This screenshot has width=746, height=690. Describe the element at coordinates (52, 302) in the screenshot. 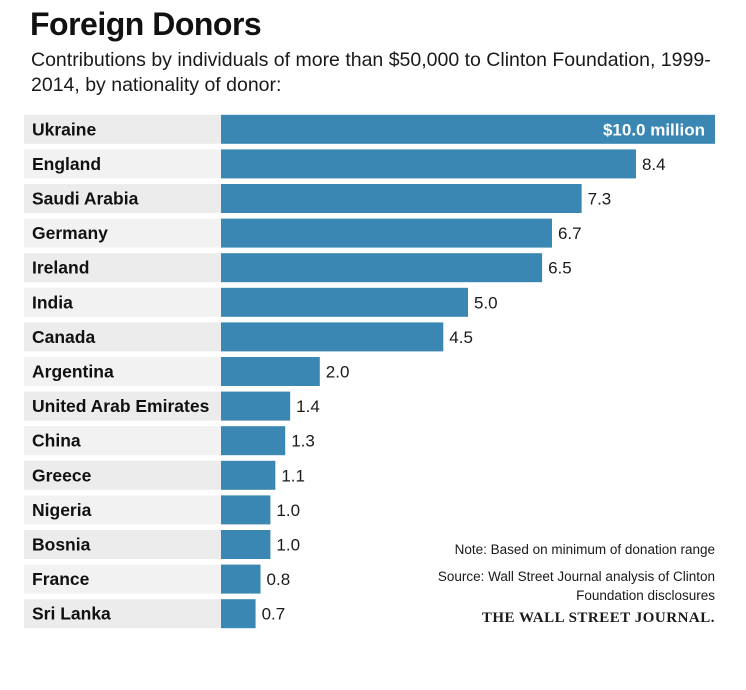

I see `category-label: India` at that location.